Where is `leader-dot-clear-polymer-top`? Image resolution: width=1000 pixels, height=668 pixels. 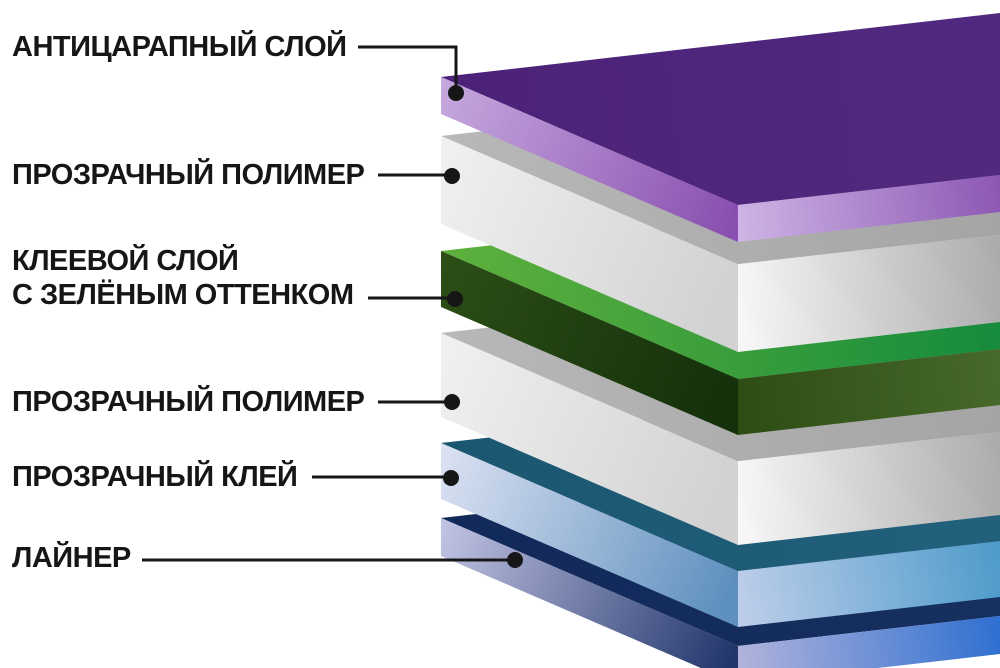 leader-dot-clear-polymer-top is located at coordinates (452, 176).